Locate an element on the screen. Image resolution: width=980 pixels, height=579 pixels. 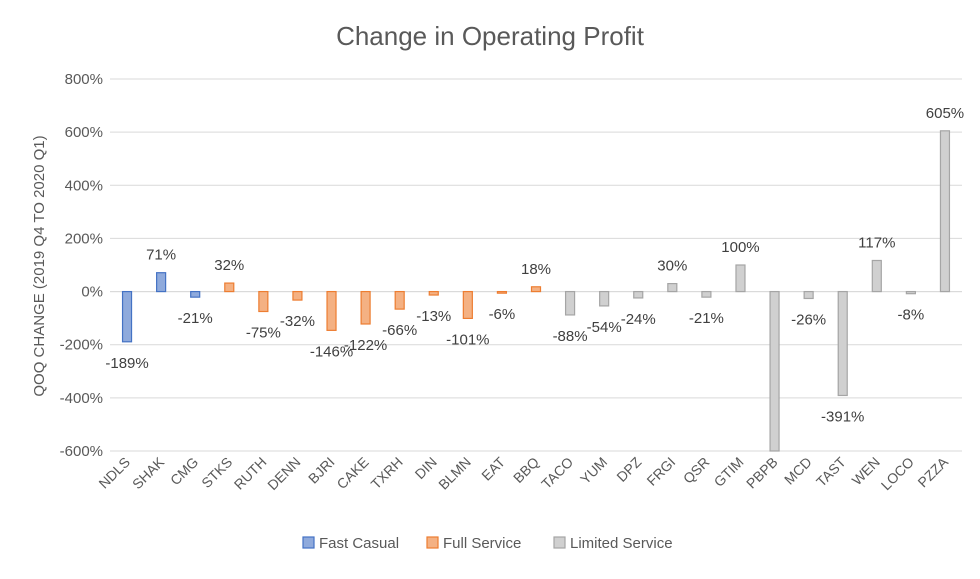
x-tick-label: GTIM is located at coordinates (729, 472).